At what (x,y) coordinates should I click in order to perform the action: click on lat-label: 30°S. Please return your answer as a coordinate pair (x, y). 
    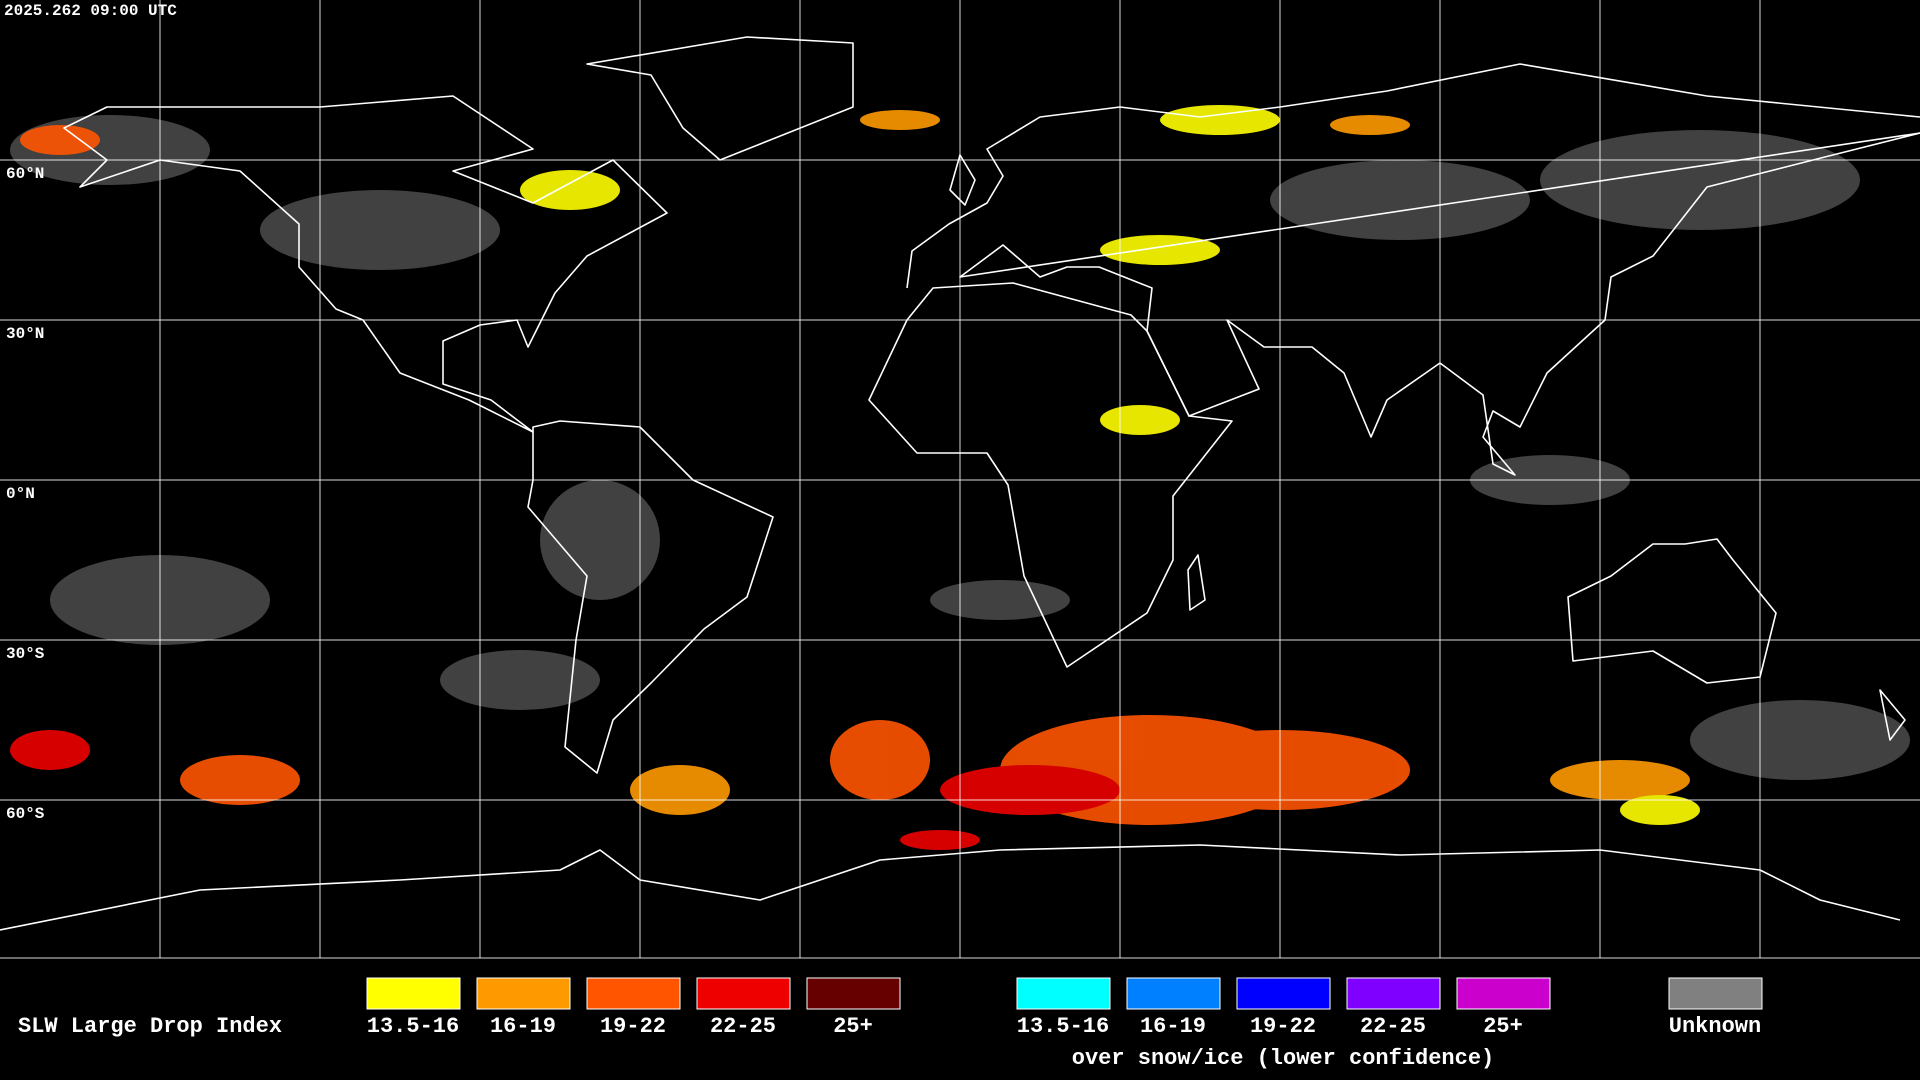
    Looking at the image, I should click on (25, 654).